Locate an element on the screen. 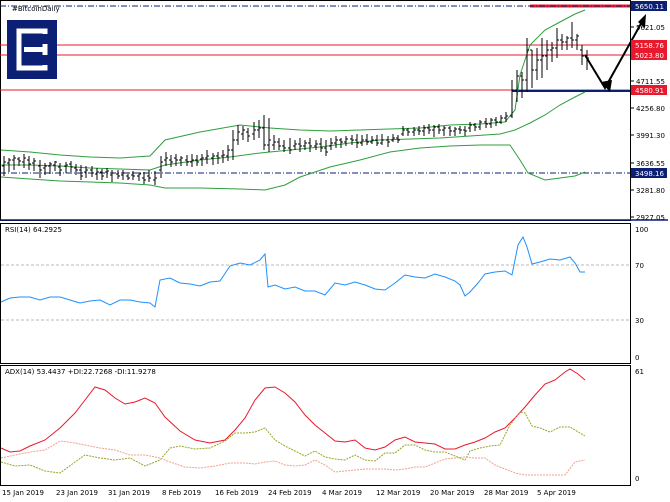  level-label-5650: 5650.11 is located at coordinates (649, 6).